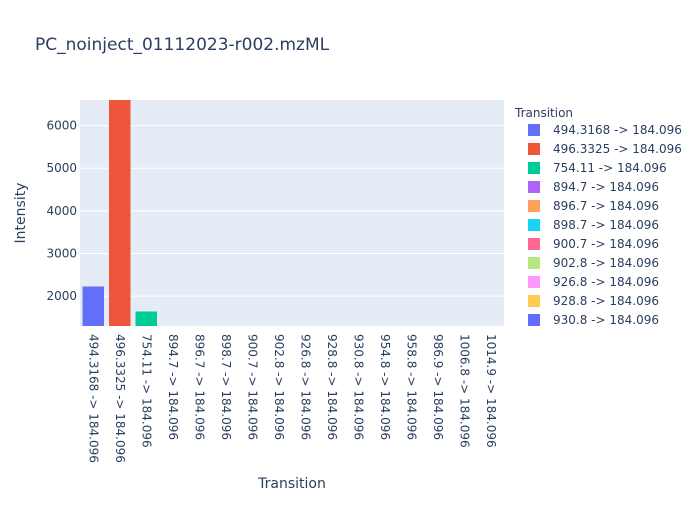 Image resolution: width=700 pixels, height=505 pixels. What do you see at coordinates (606, 263) in the screenshot?
I see `legend-label: 902.8 -> 184.096` at bounding box center [606, 263].